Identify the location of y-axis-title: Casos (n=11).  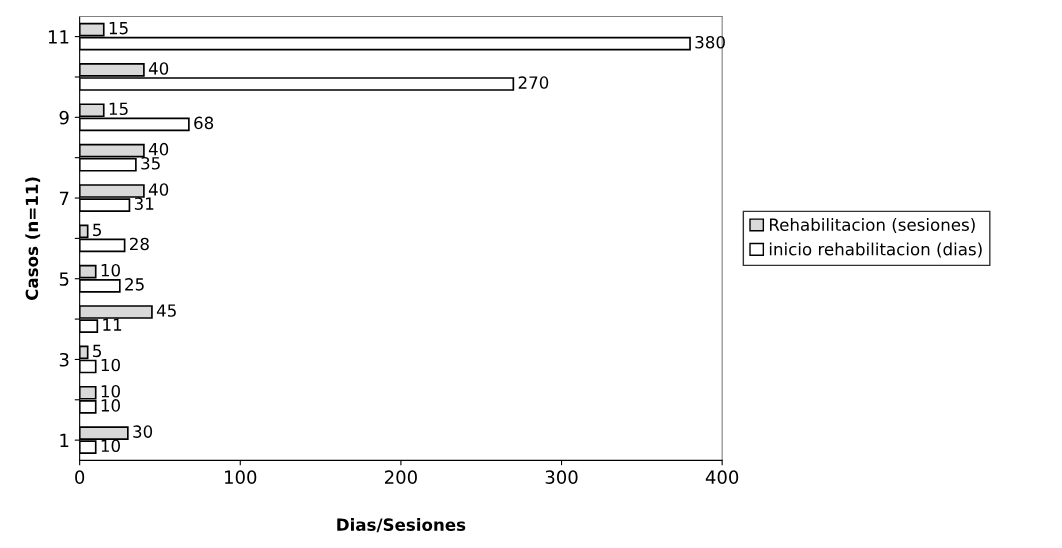
(33, 238).